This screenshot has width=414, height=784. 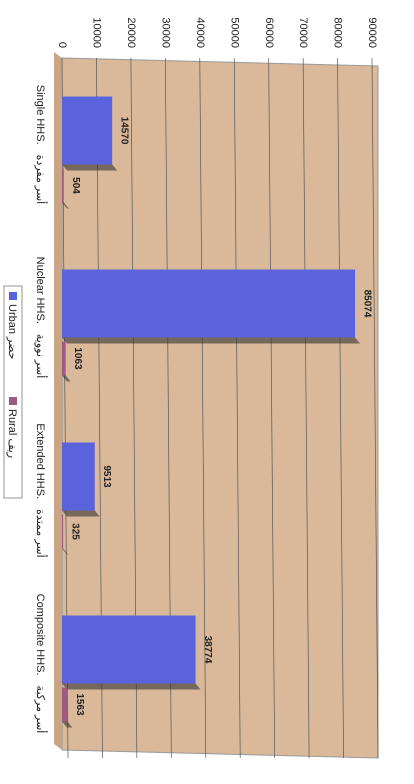 I want to click on value-label: 14570, so click(x=124, y=131).